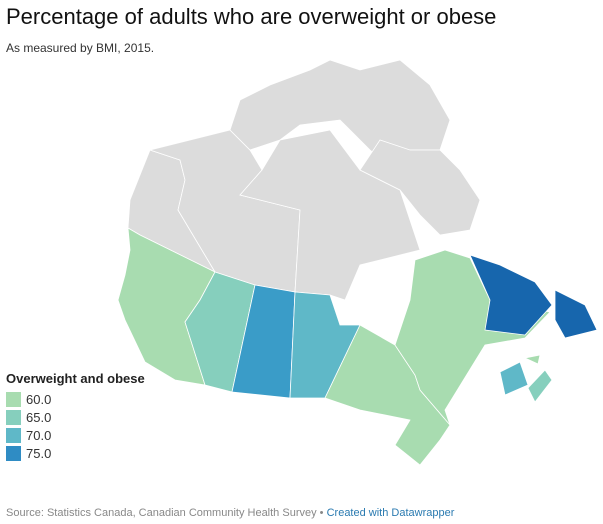 The width and height of the screenshot is (603, 524). Describe the element at coordinates (390, 513) in the screenshot. I see `datawrapper-link: Created with Datawrapper` at that location.